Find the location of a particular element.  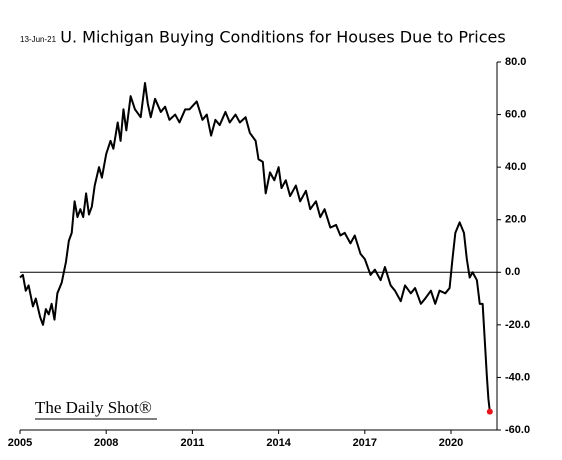

y-tick-label: -60.0 is located at coordinates (517, 430).